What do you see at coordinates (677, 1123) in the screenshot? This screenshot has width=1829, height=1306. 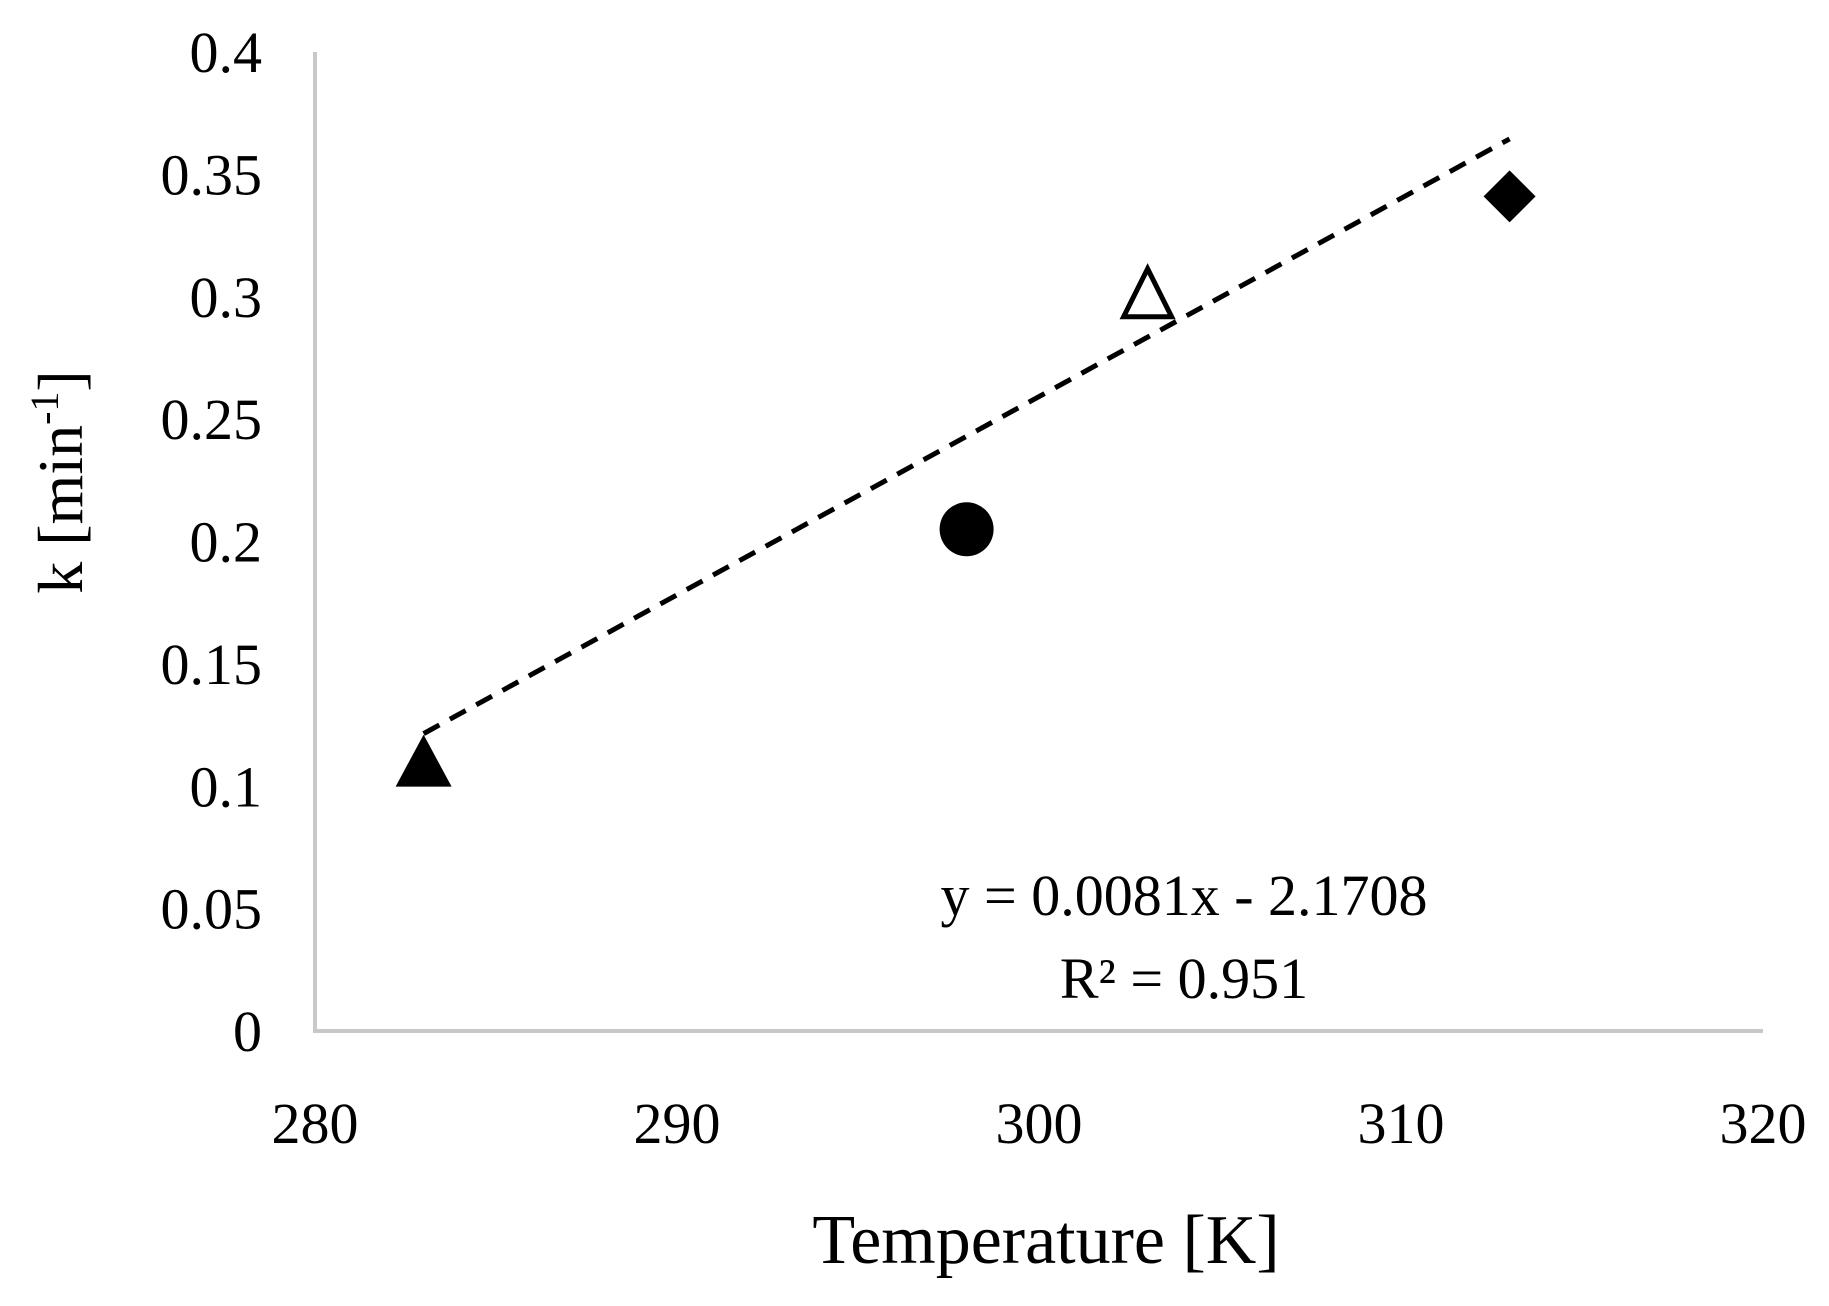 I see `x-tick-label: 290` at bounding box center [677, 1123].